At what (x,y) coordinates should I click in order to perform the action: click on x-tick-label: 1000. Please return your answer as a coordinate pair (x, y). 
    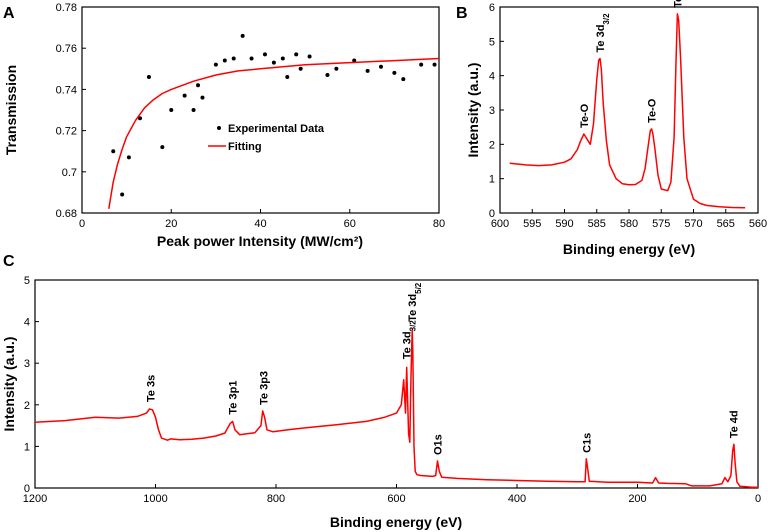
    Looking at the image, I should click on (155, 499).